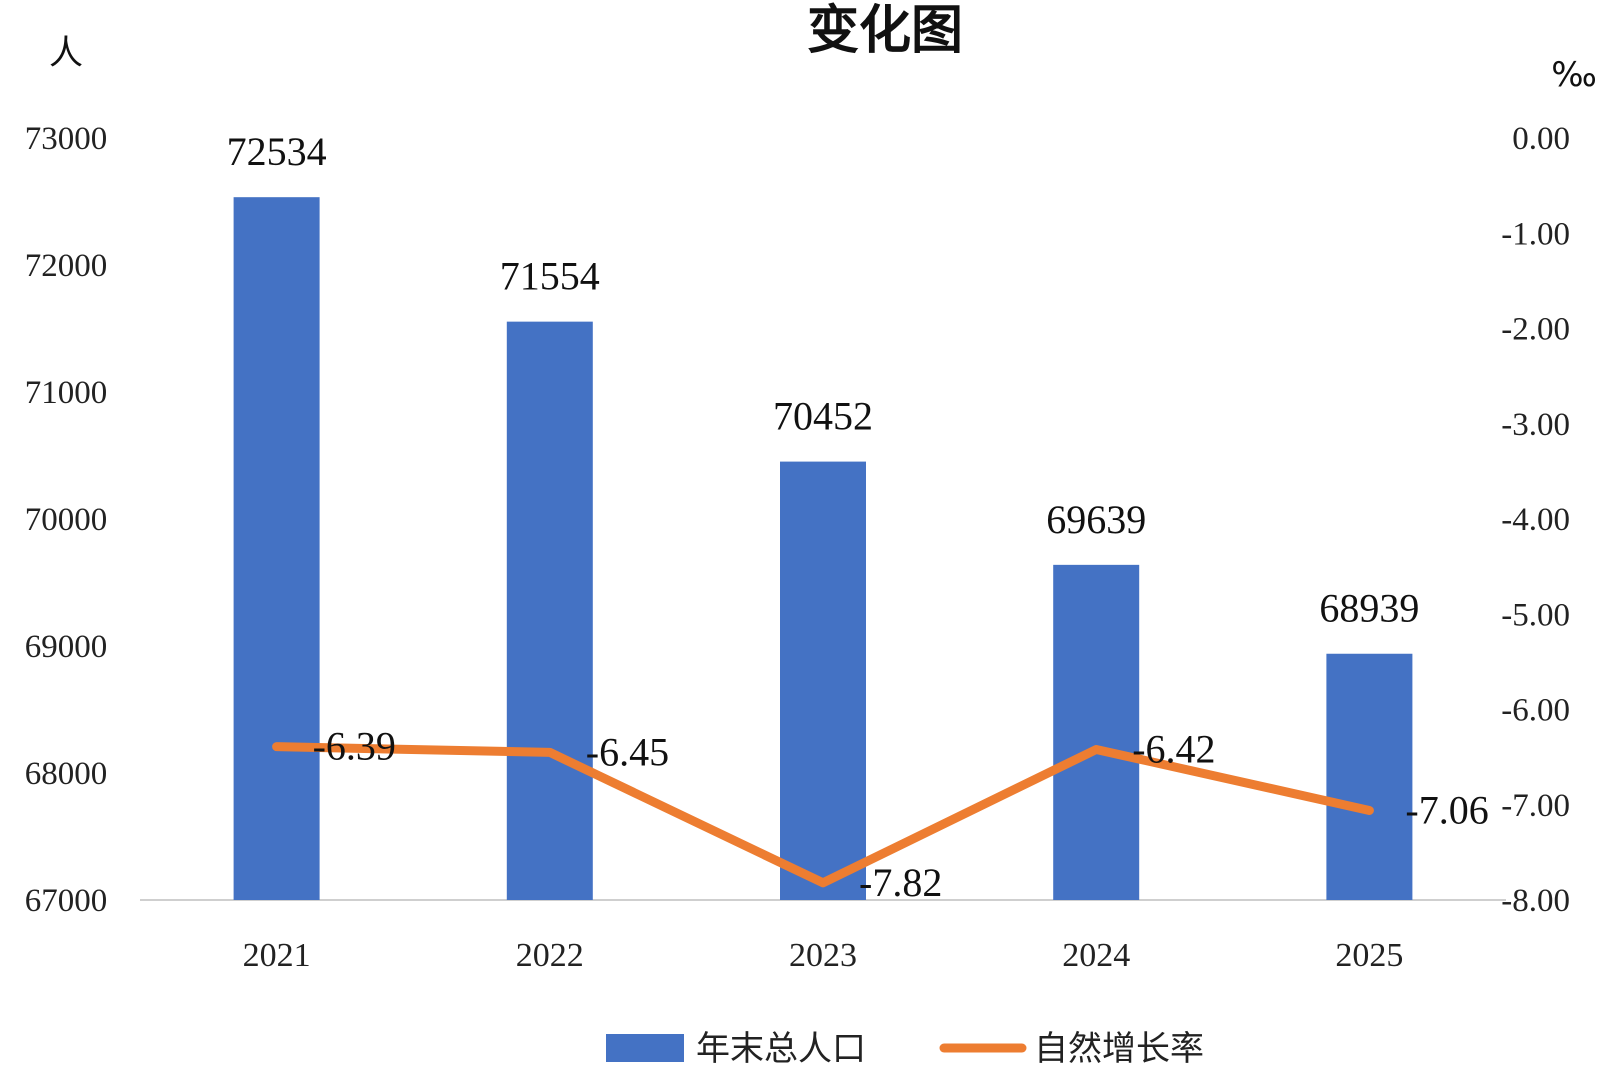 This screenshot has height=1074, width=1610. Describe the element at coordinates (823, 416) in the screenshot. I see `bar-value-label: 70452` at that location.